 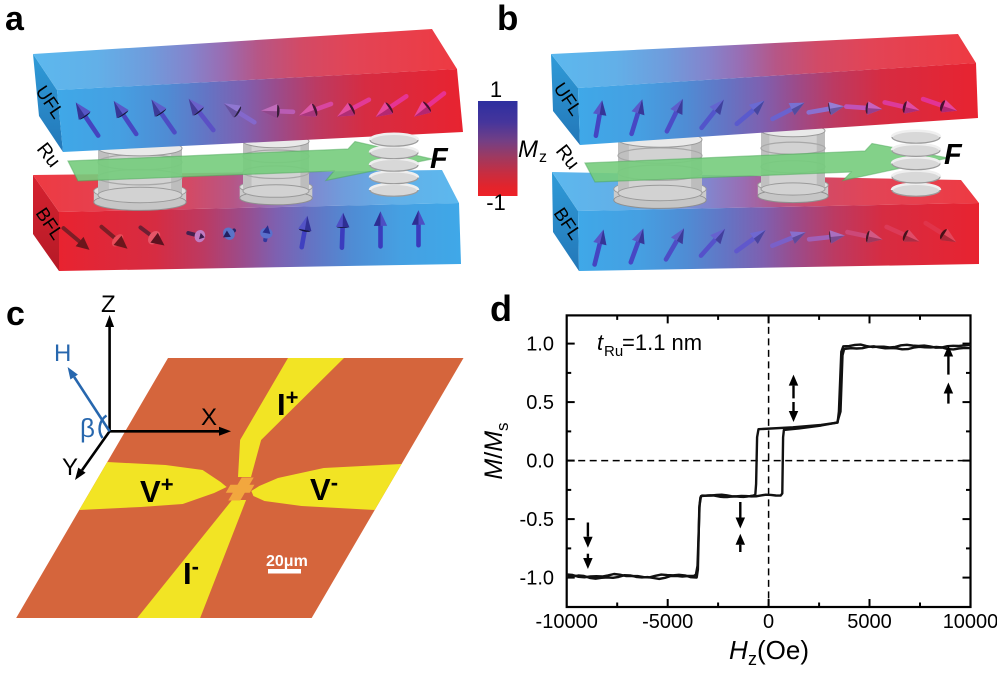 I want to click on svg-text: -0.5, so click(x=537, y=520).